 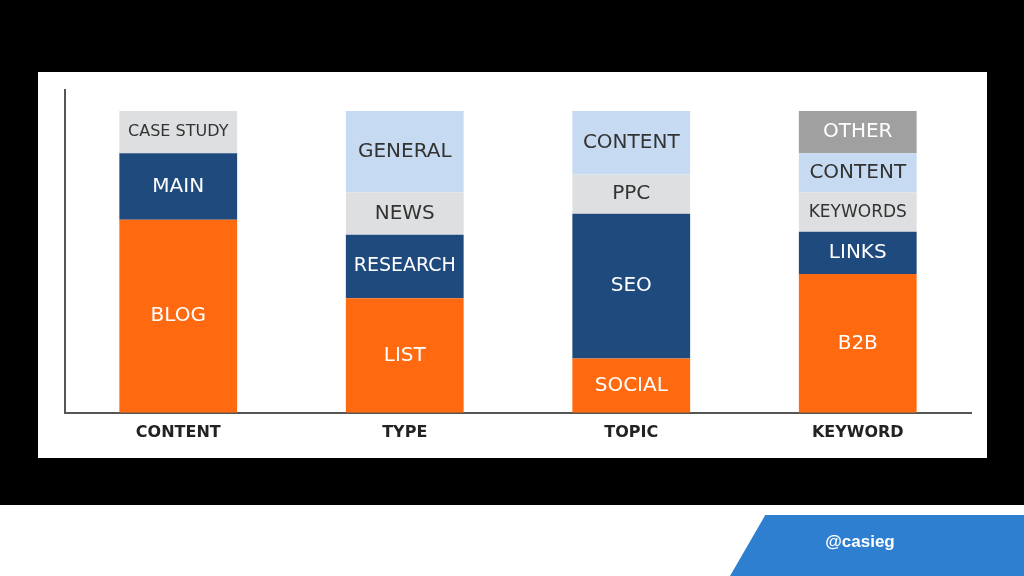 What do you see at coordinates (404, 264) in the screenshot?
I see `series-label: RESEARCH` at bounding box center [404, 264].